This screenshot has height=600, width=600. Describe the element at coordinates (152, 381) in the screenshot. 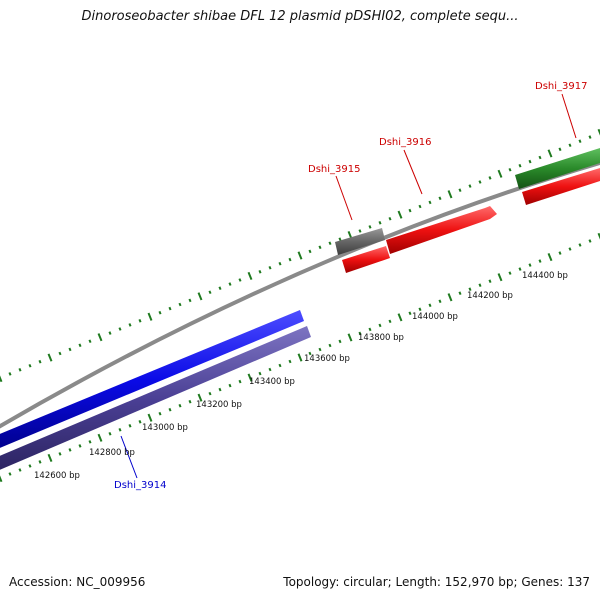

I see `gene-feature-blue` at that location.